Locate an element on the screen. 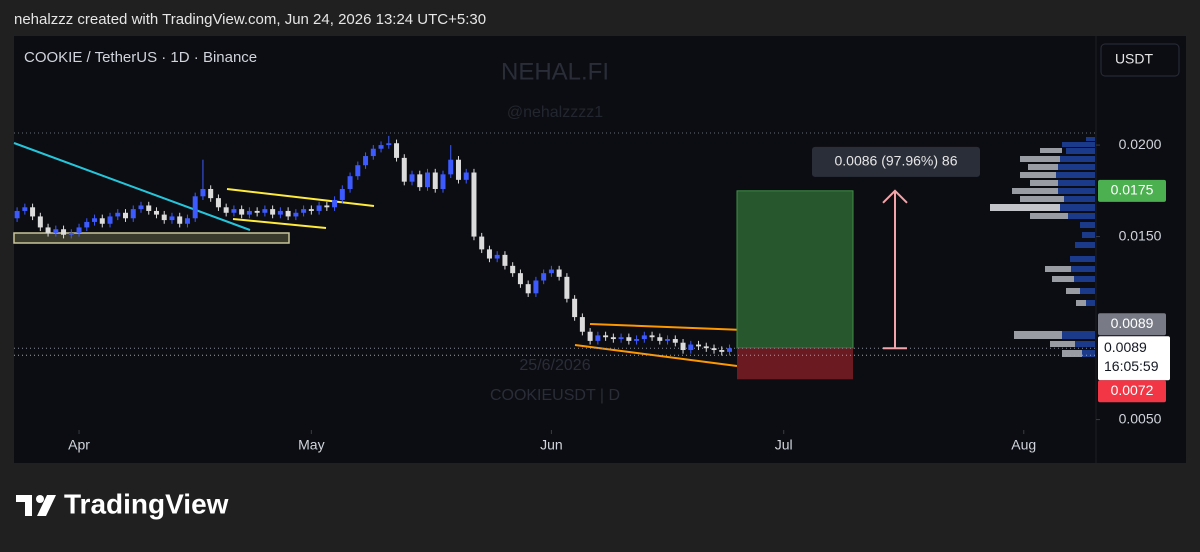 This screenshot has height=552, width=1200. entry-label-bg is located at coordinates (1132, 324).